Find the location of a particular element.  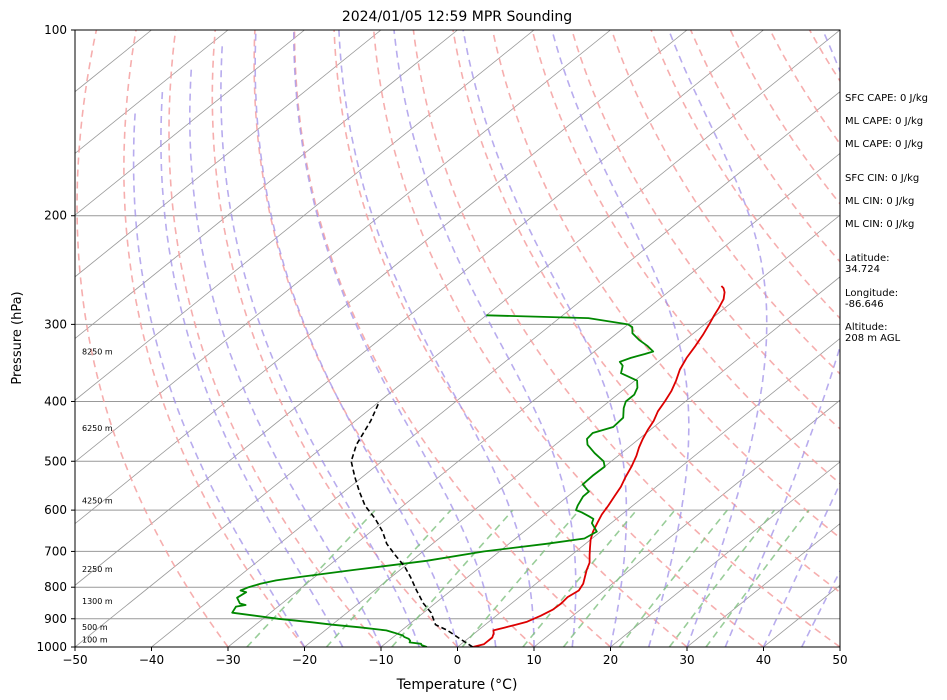

height-label: 100 m is located at coordinates (95, 640).